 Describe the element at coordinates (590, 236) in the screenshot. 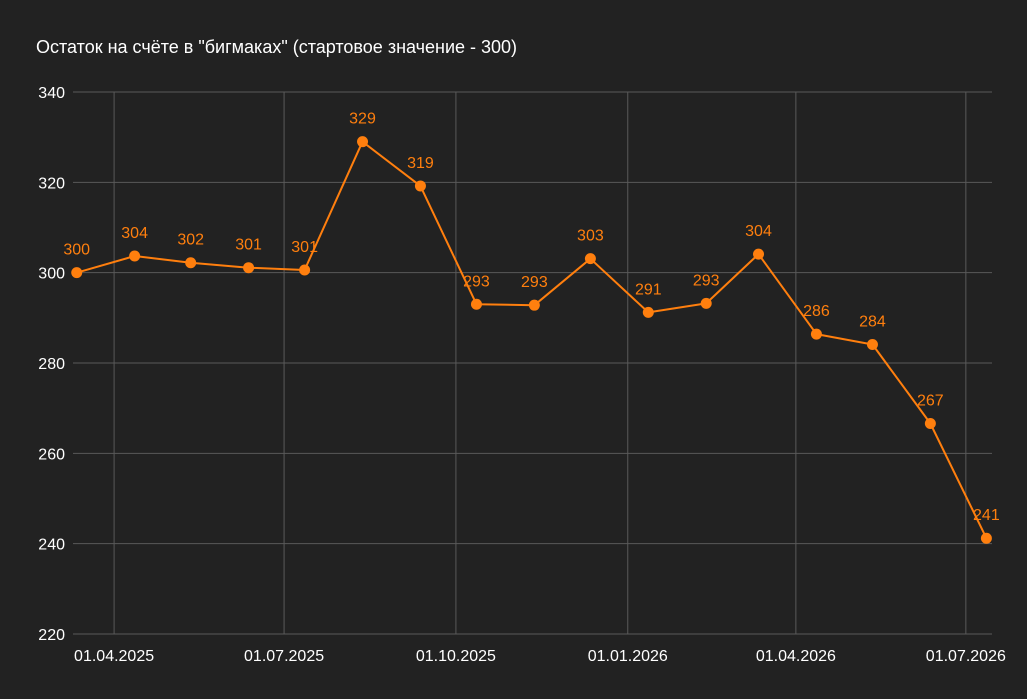

I see `data-label: 303` at that location.